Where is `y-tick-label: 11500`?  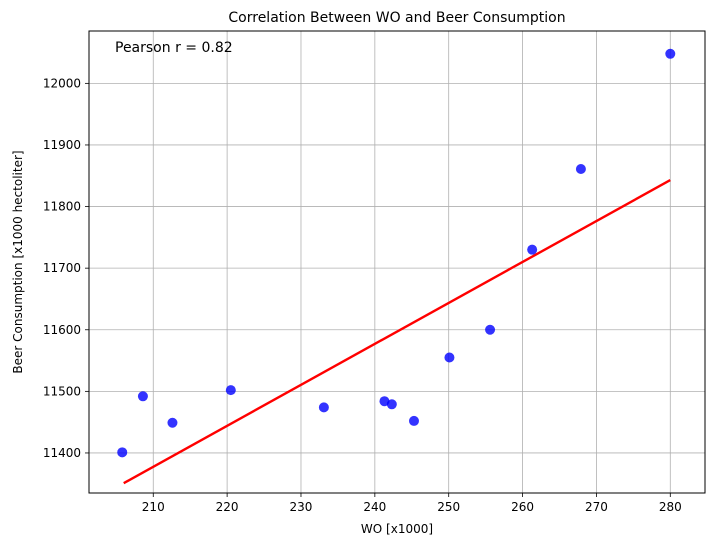 y-tick-label: 11500 is located at coordinates (62, 391).